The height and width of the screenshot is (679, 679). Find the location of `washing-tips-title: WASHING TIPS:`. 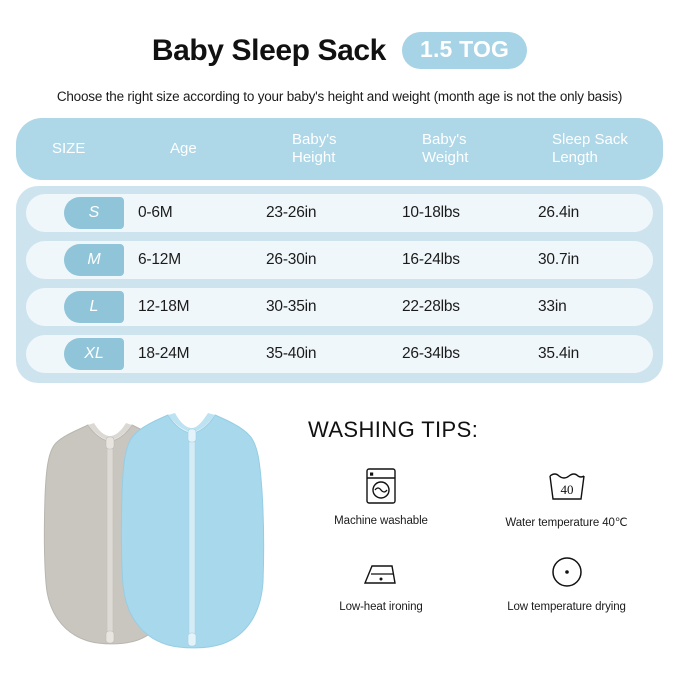

washing-tips-title: WASHING TIPS: is located at coordinates (393, 429).